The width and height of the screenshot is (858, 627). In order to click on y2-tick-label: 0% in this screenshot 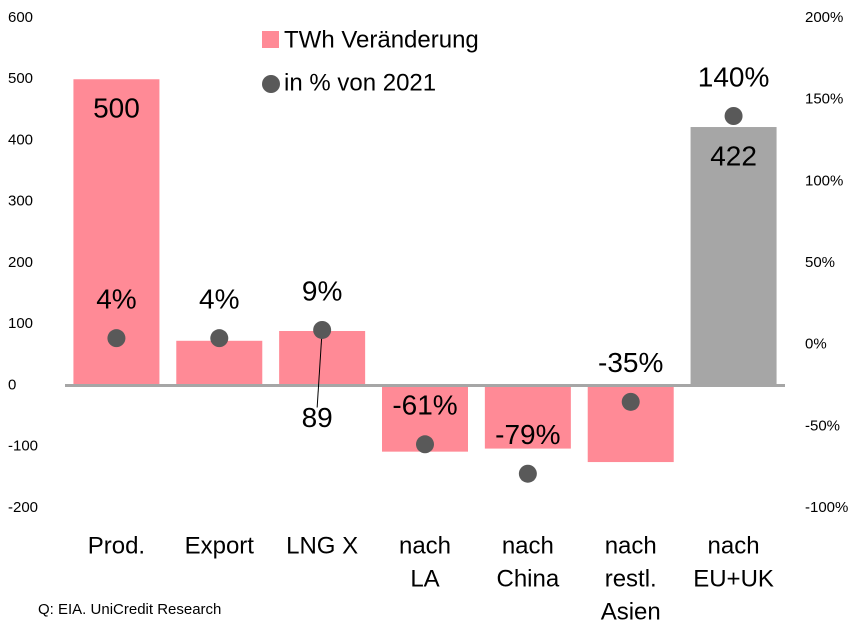, I will do `click(816, 344)`.